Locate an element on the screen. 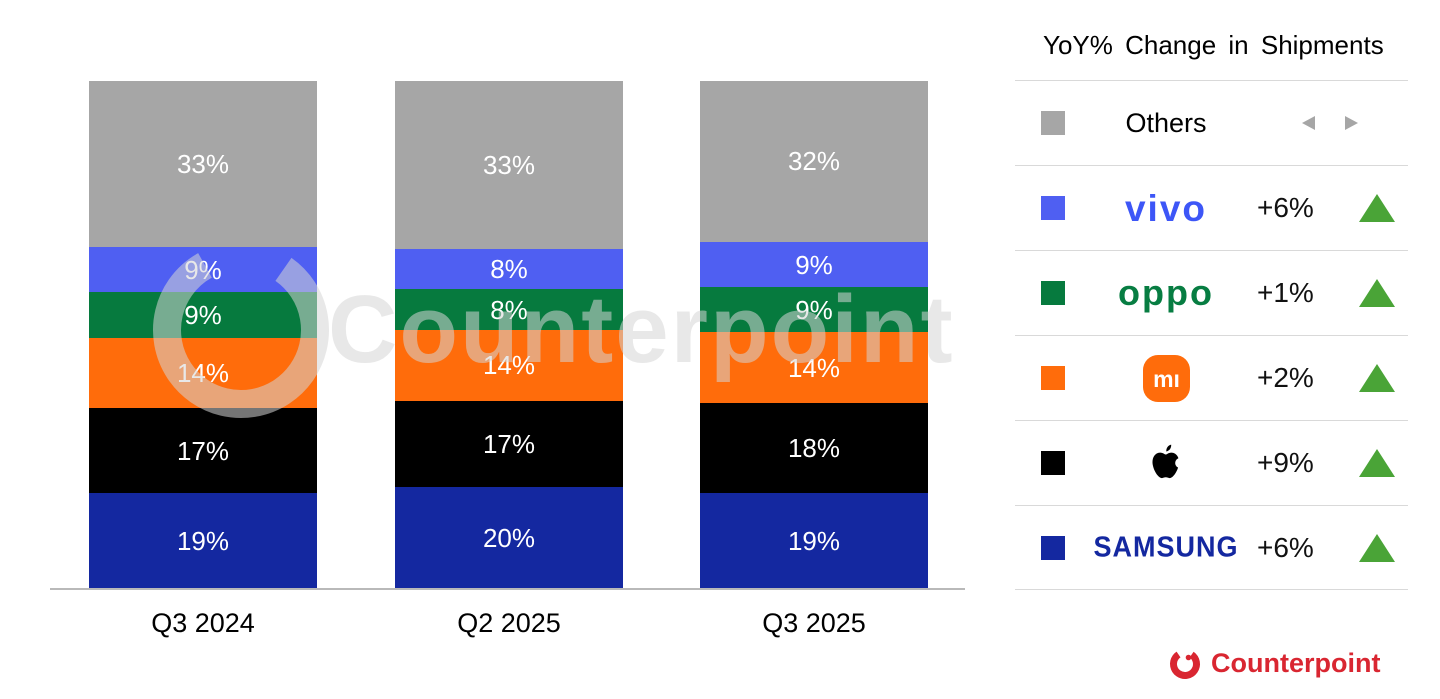  legend-logo-cell: mı is located at coordinates (1166, 378).